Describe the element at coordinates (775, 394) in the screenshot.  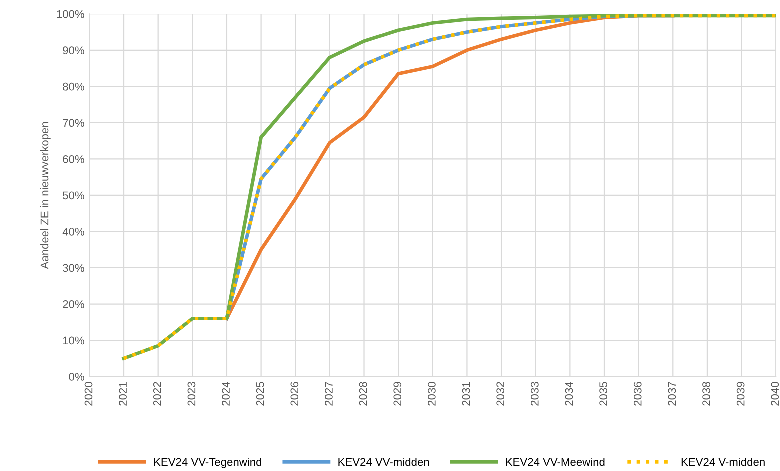
I see `x-tick-label: 2040` at that location.